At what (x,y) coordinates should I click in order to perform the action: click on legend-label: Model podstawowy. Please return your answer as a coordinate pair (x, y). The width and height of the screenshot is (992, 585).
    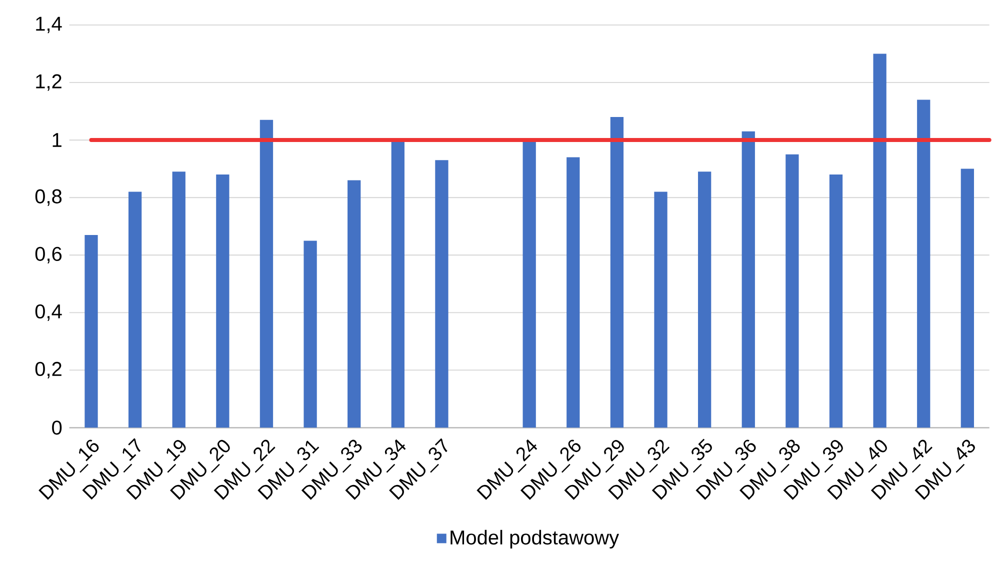
    Looking at the image, I should click on (535, 539).